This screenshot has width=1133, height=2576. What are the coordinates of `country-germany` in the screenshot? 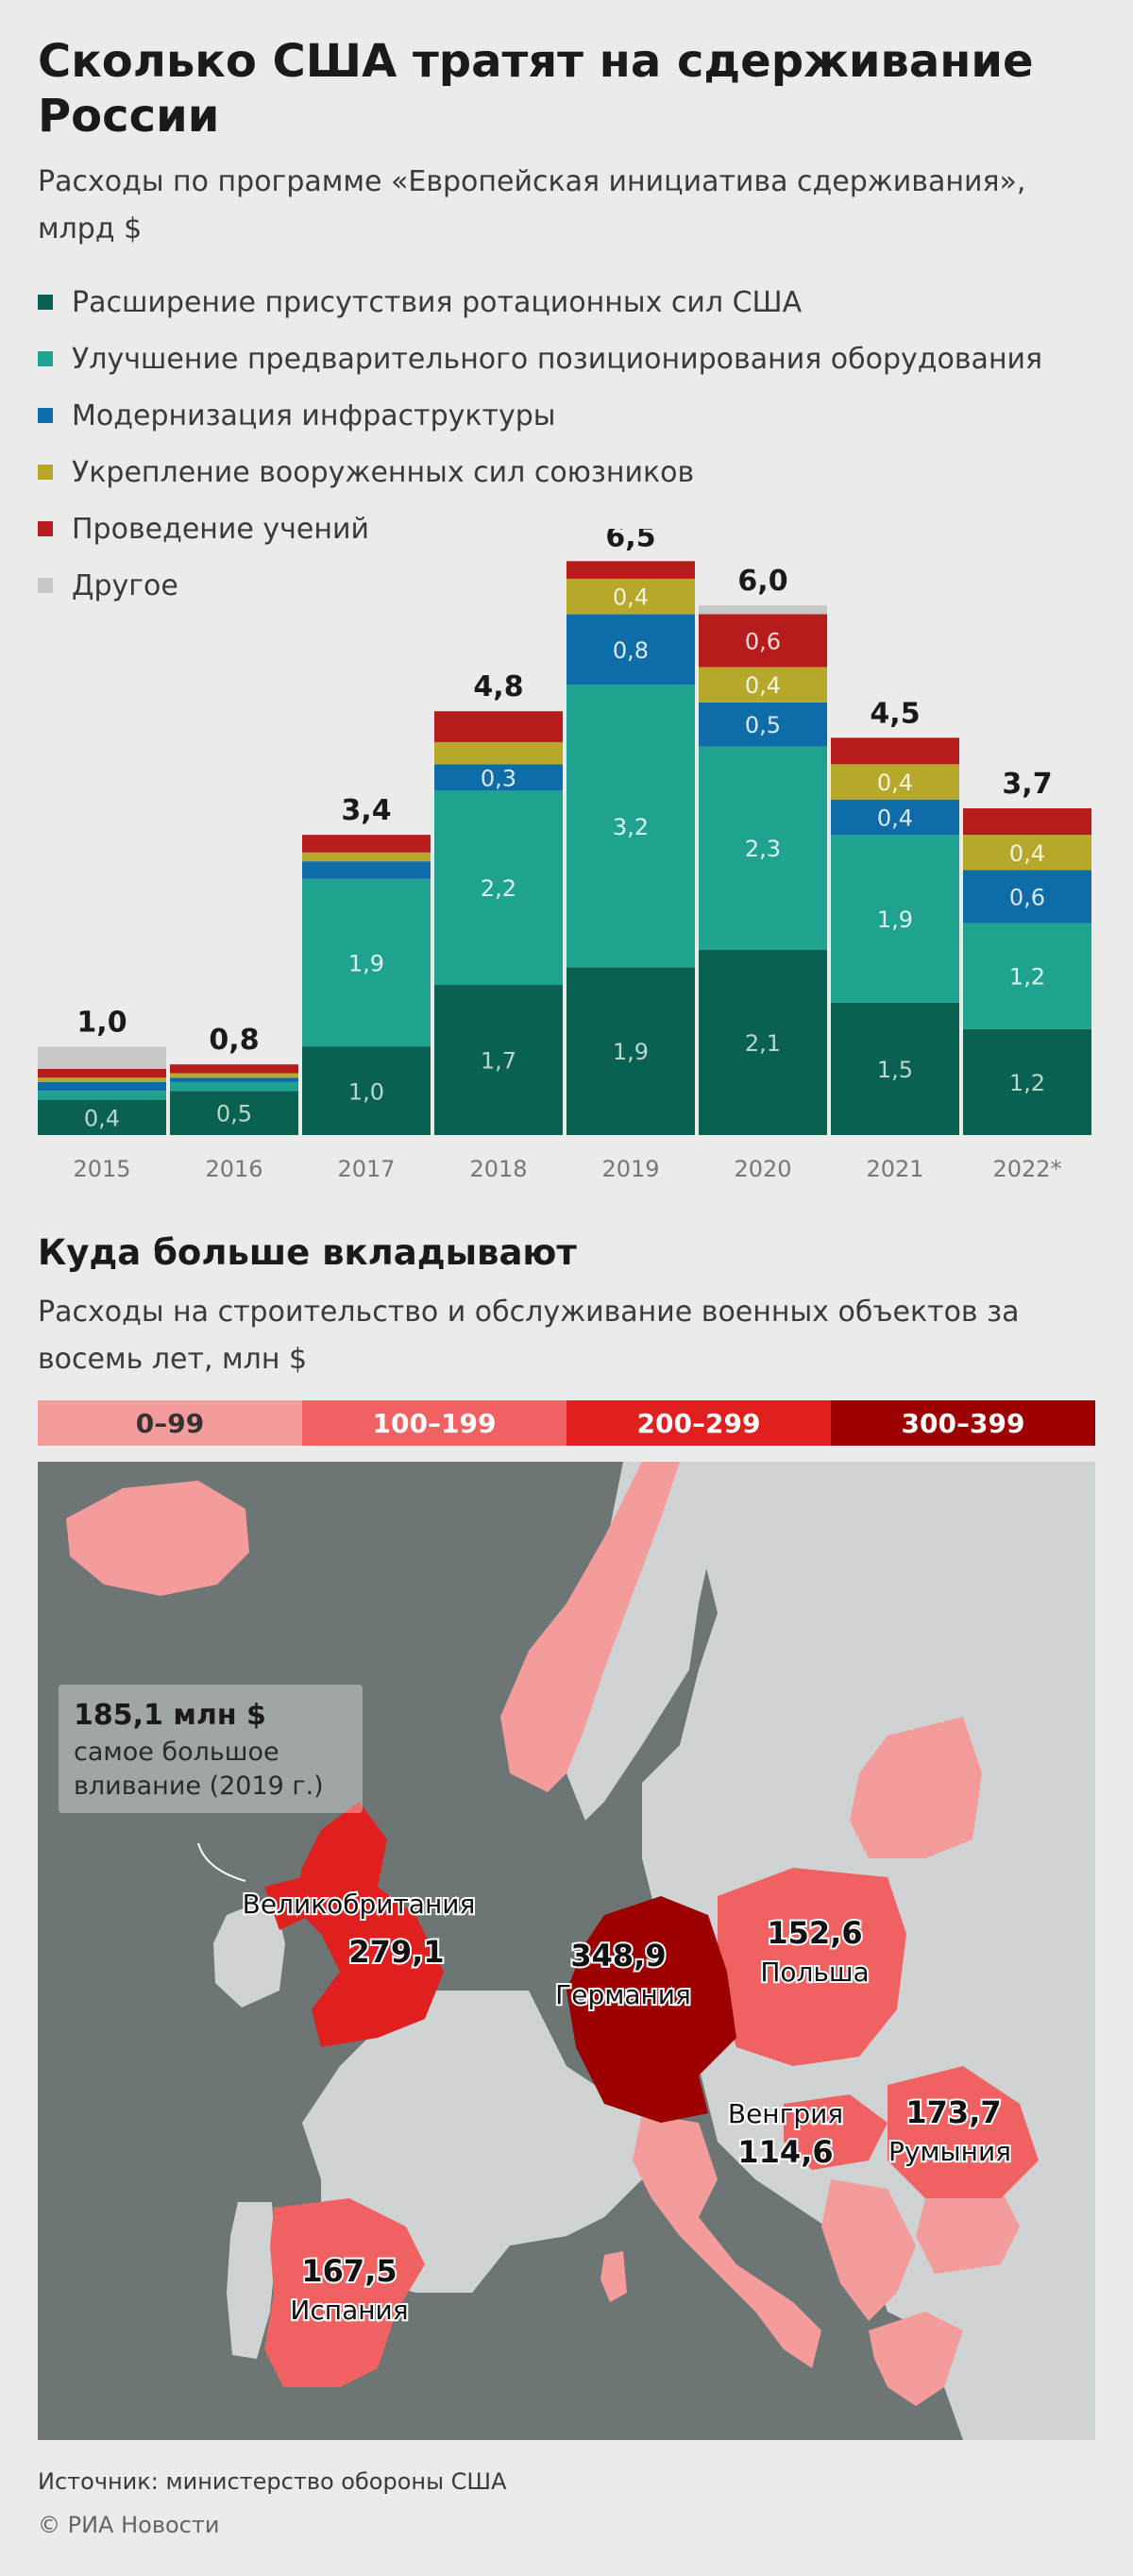 It's located at (651, 2009).